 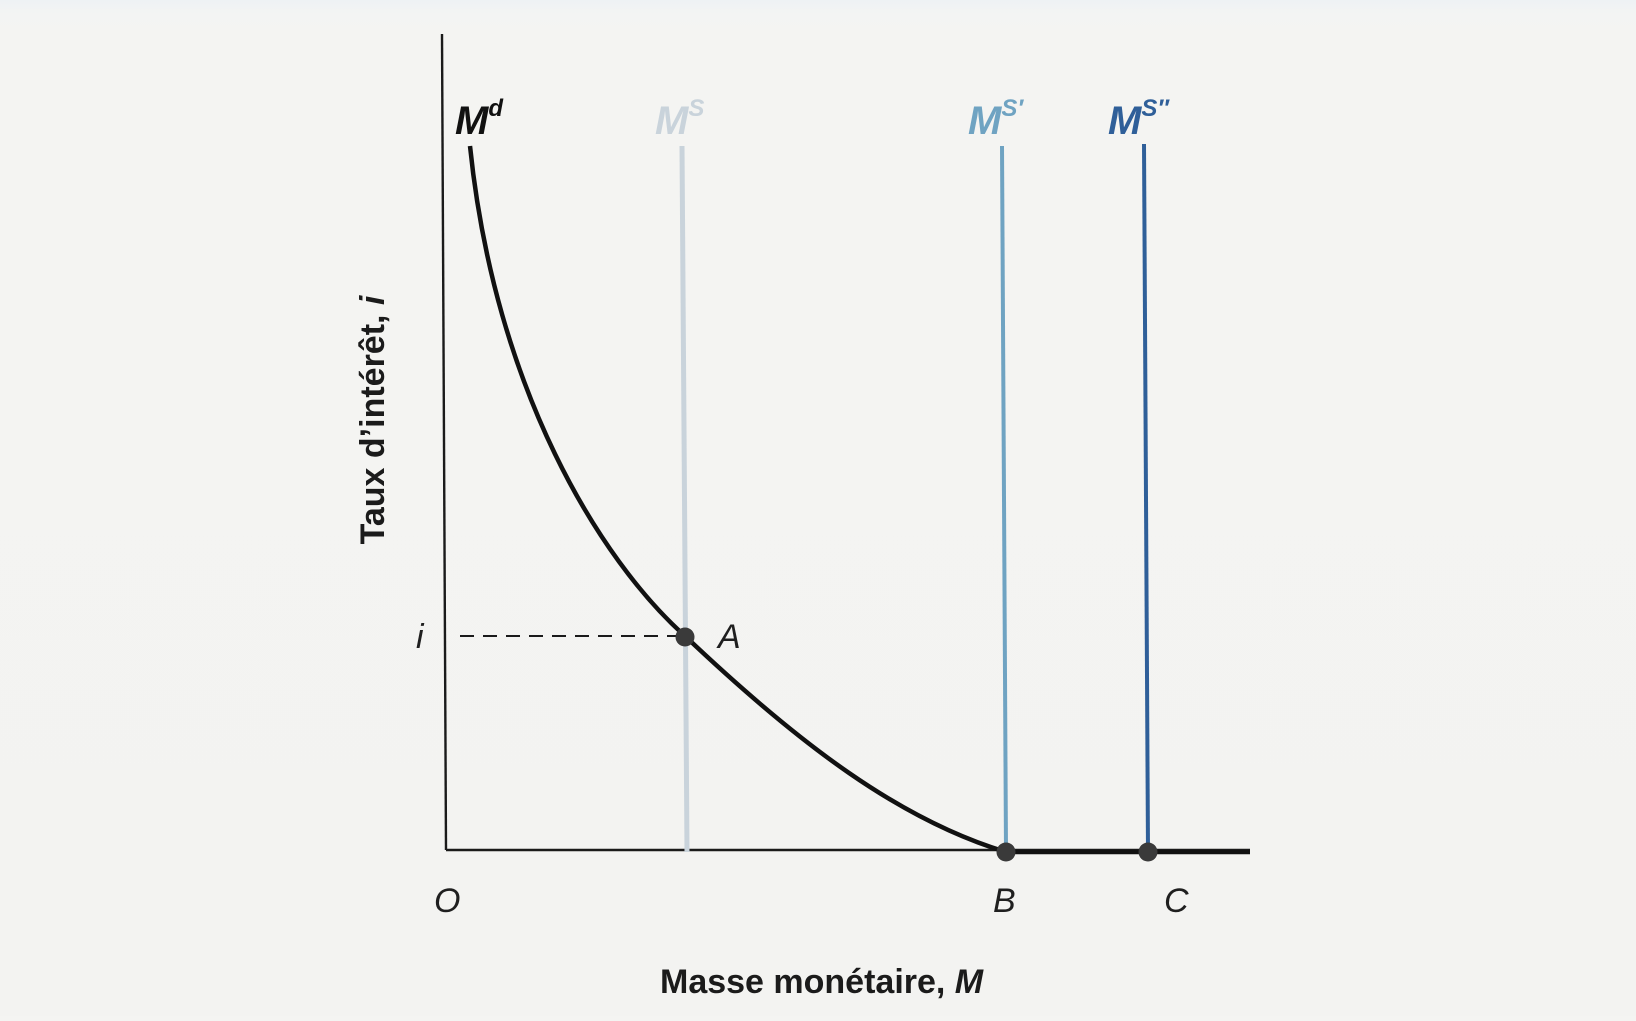 What do you see at coordinates (822, 982) in the screenshot?
I see `x-axis-title: Masse monétaire, M` at bounding box center [822, 982].